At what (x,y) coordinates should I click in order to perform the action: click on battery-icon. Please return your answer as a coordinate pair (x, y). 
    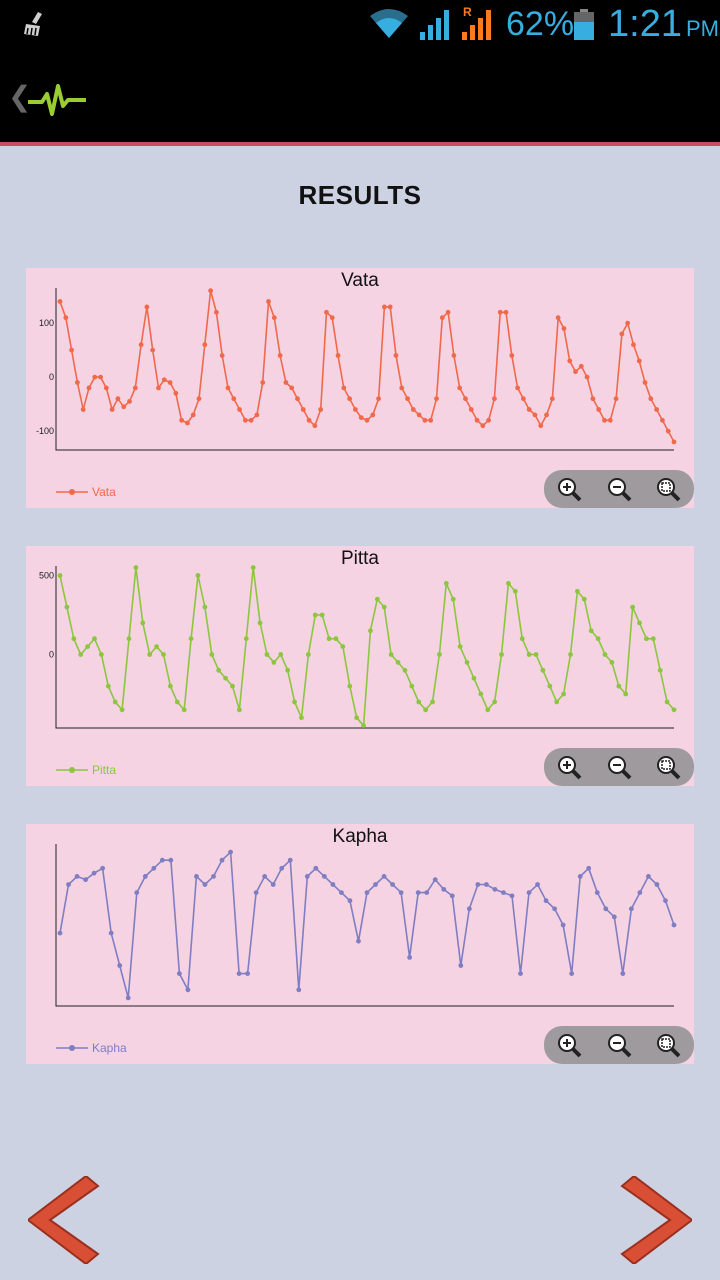
    Looking at the image, I should click on (584, 24).